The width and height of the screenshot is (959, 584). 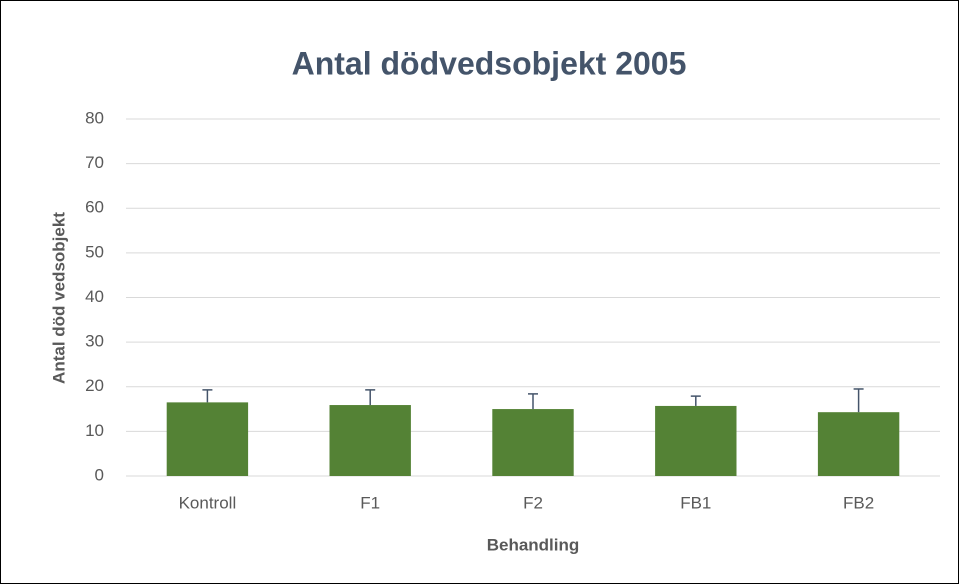 What do you see at coordinates (533, 544) in the screenshot?
I see `x-axis-label: Behandling` at bounding box center [533, 544].